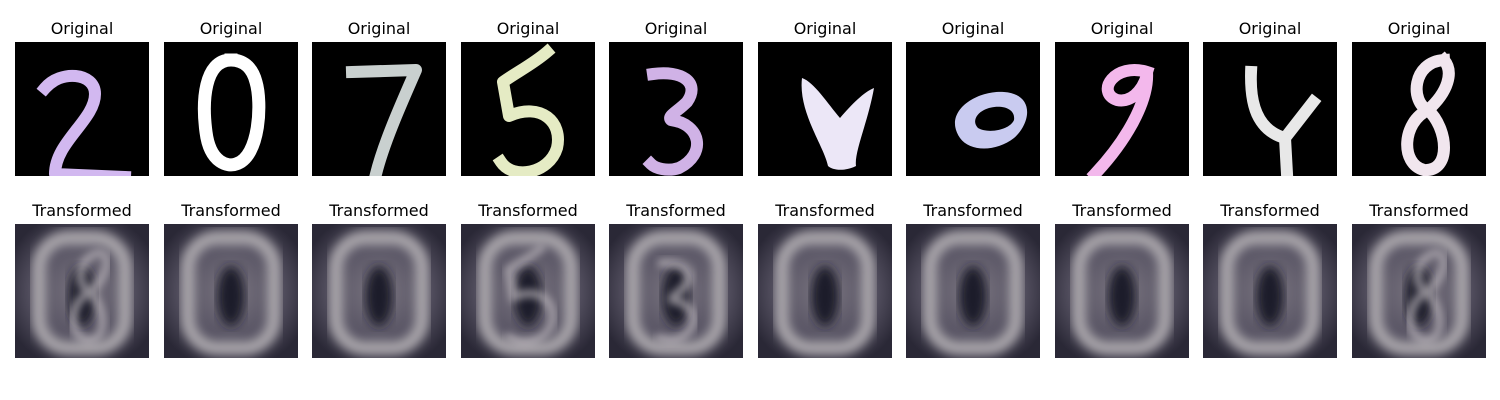  Describe the element at coordinates (676, 28) in the screenshot. I see `original-title-5: Original` at that location.